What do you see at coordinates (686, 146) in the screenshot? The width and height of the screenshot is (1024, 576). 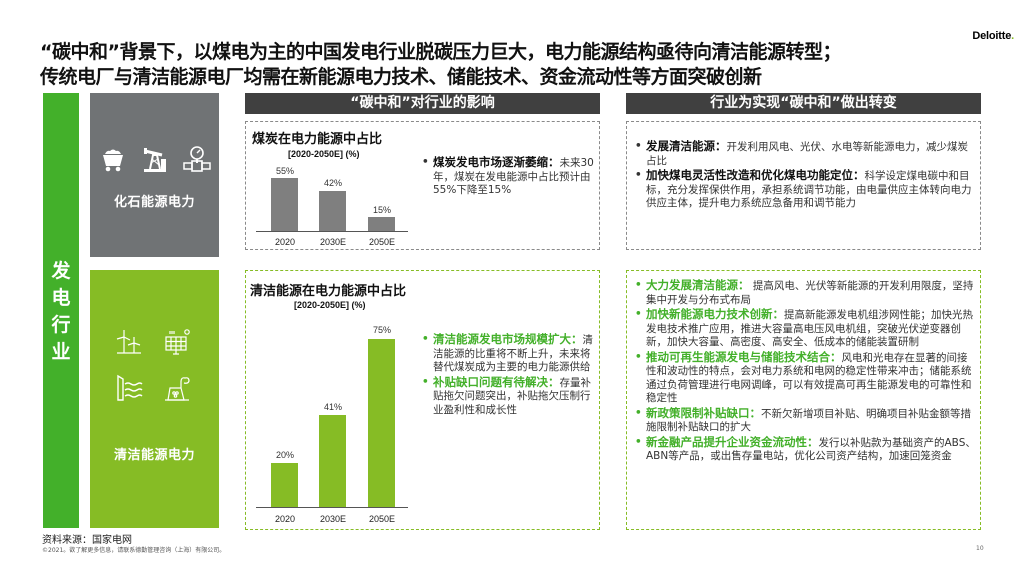 I see `bullet-head: 发展清洁能源：` at bounding box center [686, 146].